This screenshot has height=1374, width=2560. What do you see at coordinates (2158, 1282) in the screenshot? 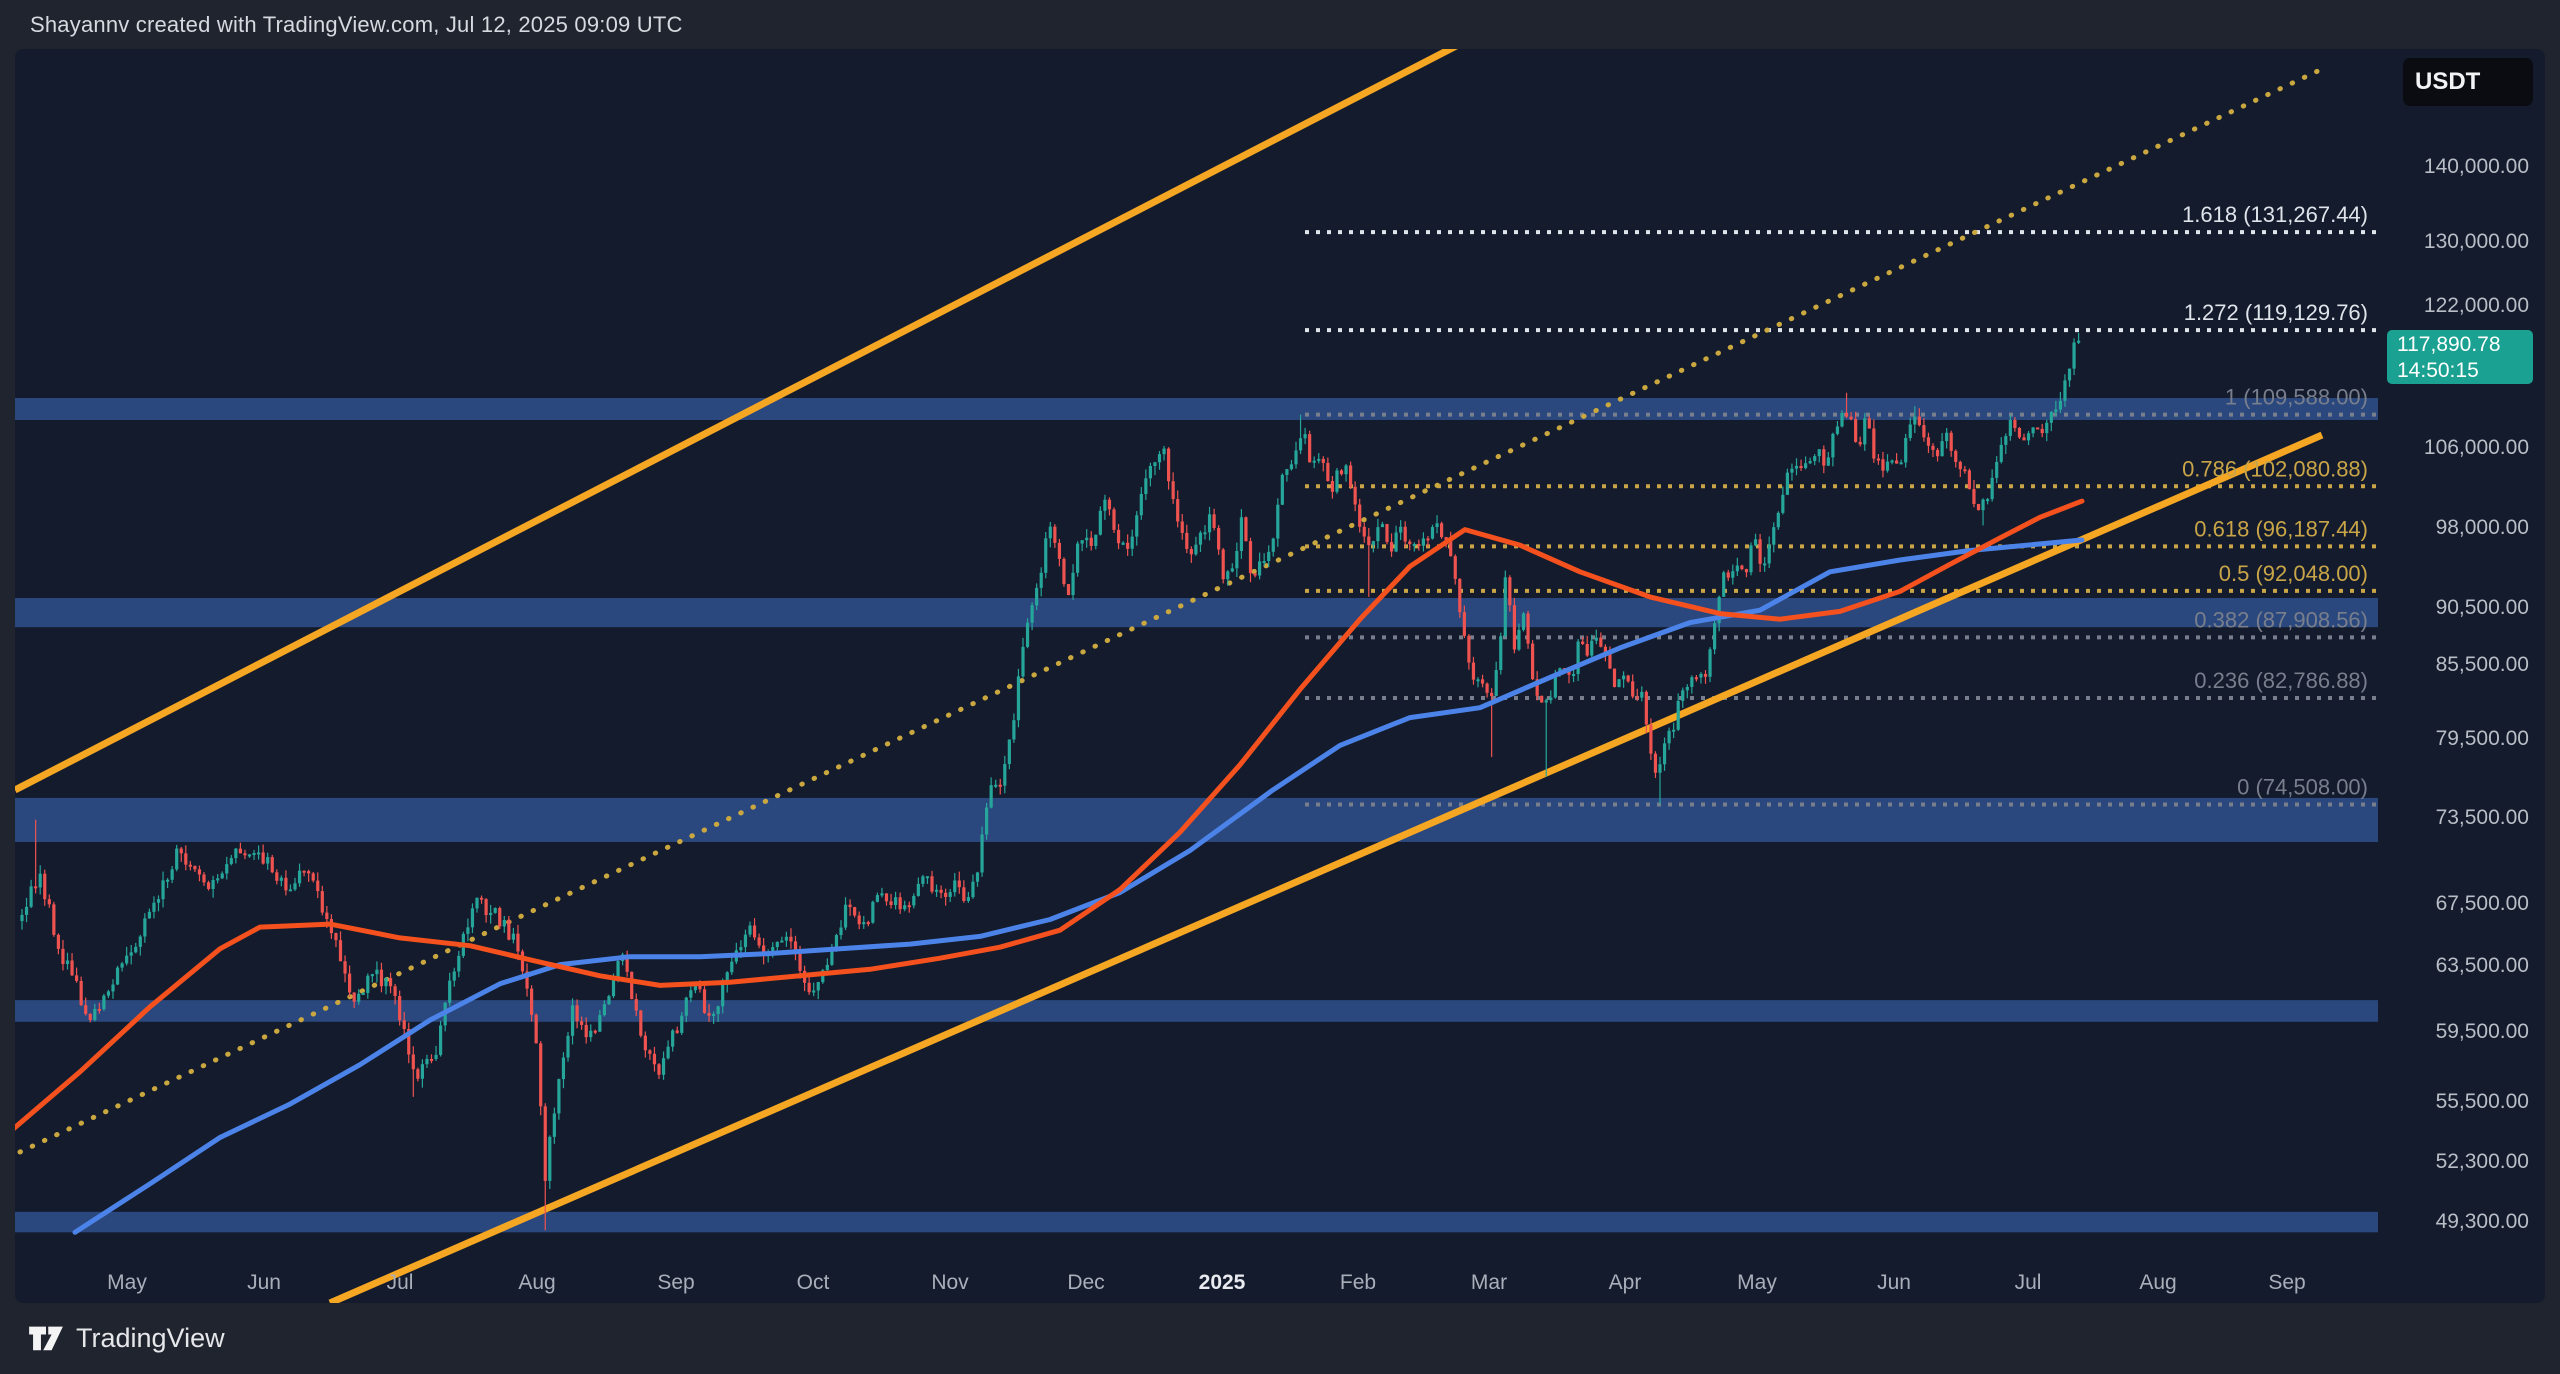
I see `time-axis-label: Aug` at bounding box center [2158, 1282].